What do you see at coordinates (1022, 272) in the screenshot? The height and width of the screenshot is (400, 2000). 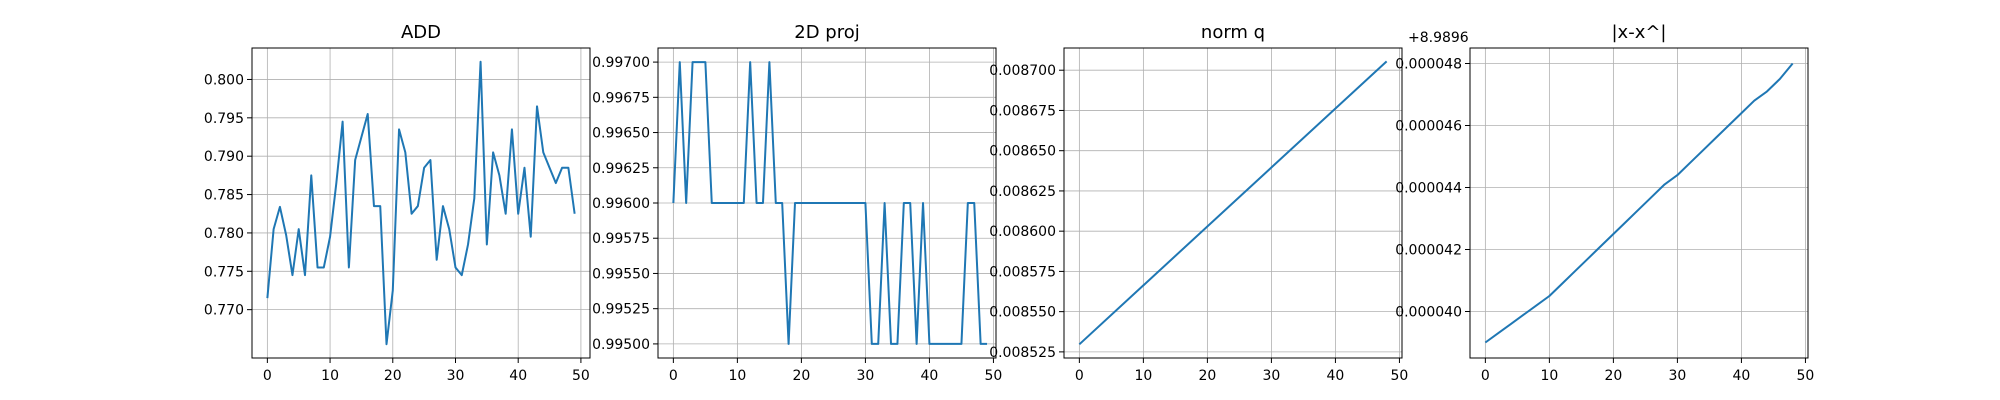 I see `y-tick-label: 0.008575` at bounding box center [1022, 272].